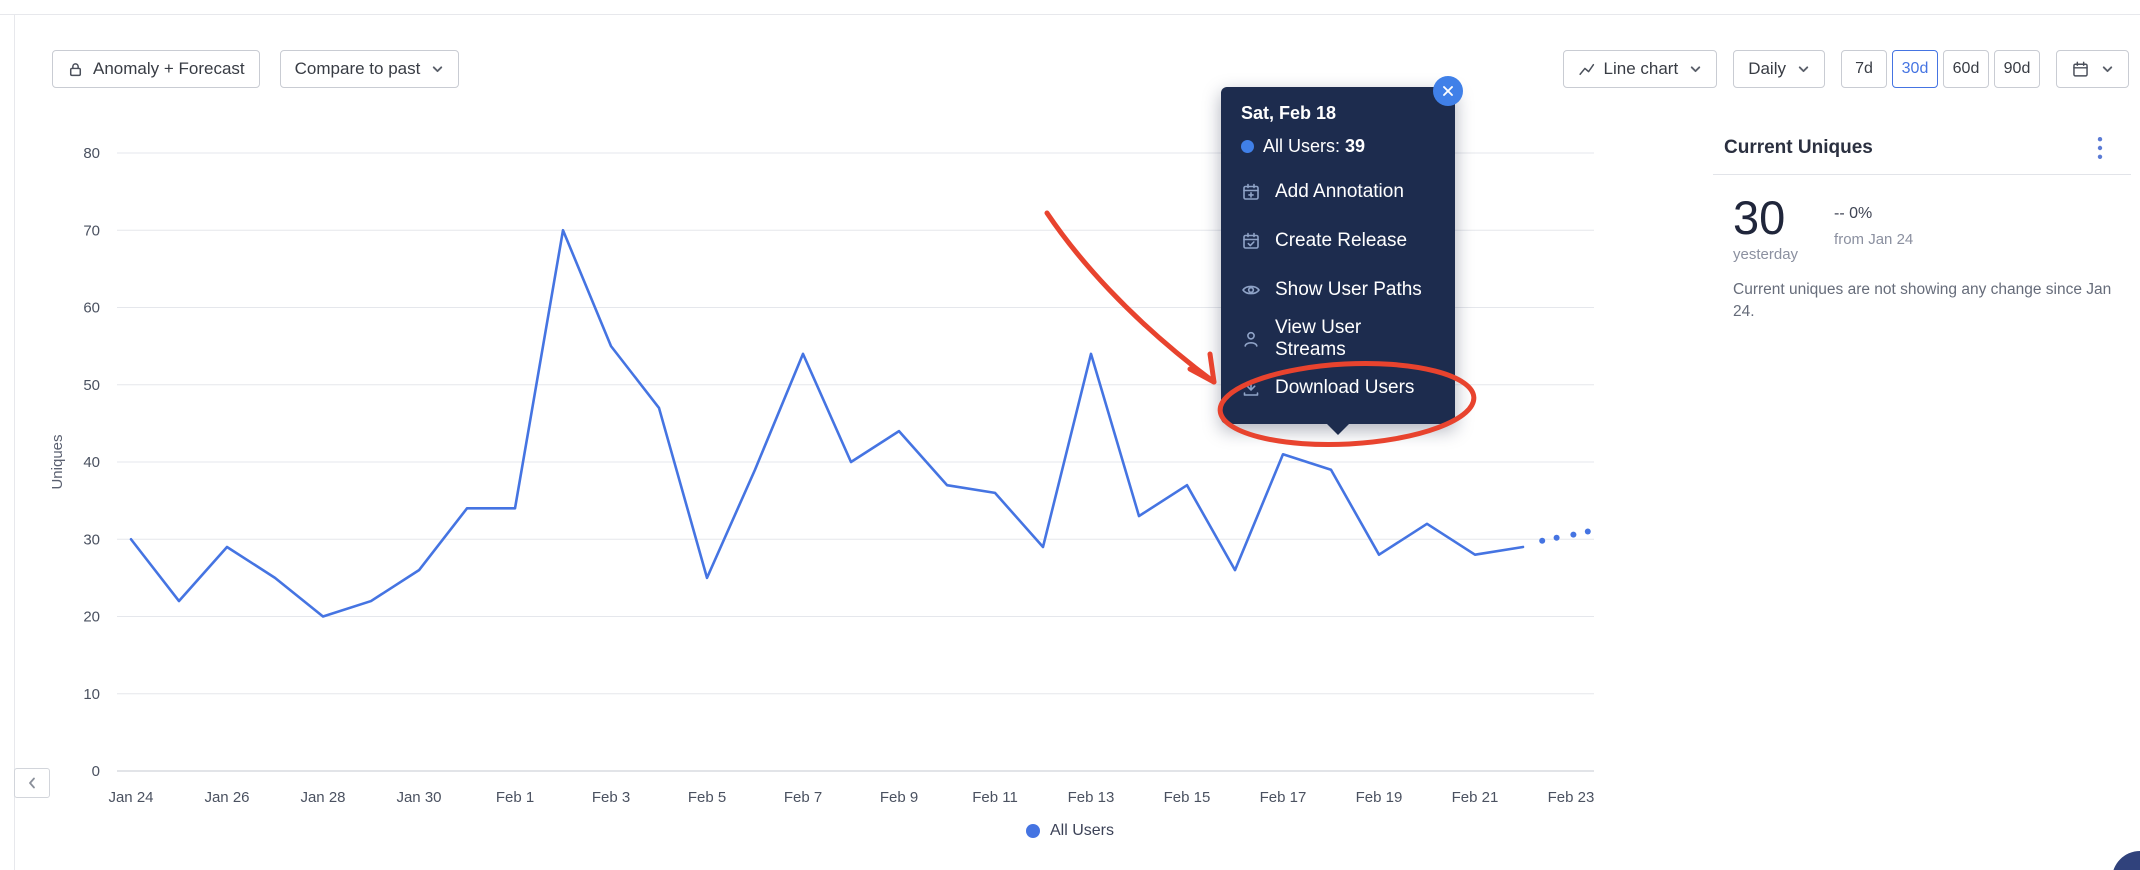 This screenshot has width=2140, height=870. Describe the element at coordinates (2080, 69) in the screenshot. I see `calendar-icon` at that location.